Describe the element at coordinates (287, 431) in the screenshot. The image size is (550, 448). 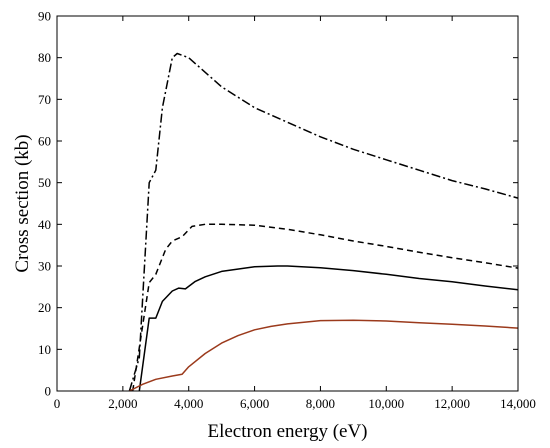
I see `x-axis-title: Electron energy (eV)` at that location.